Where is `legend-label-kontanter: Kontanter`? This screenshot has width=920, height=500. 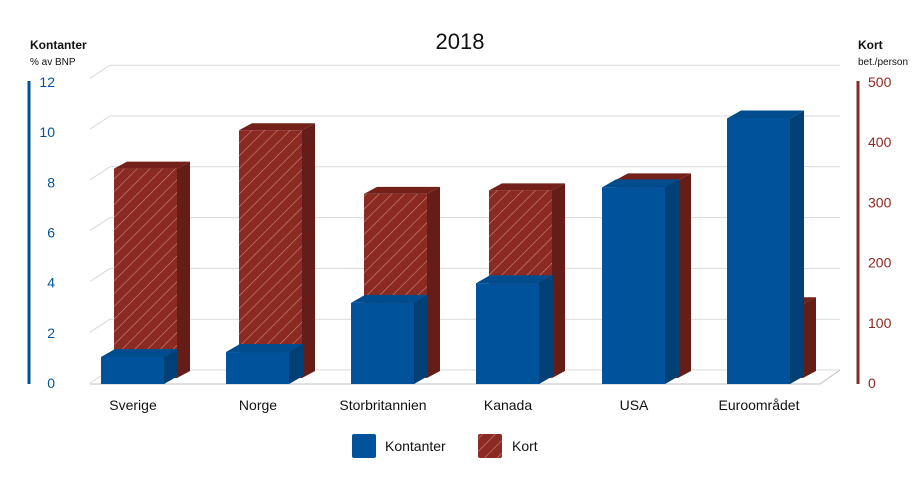
legend-label-kontanter: Kontanter is located at coordinates (415, 446).